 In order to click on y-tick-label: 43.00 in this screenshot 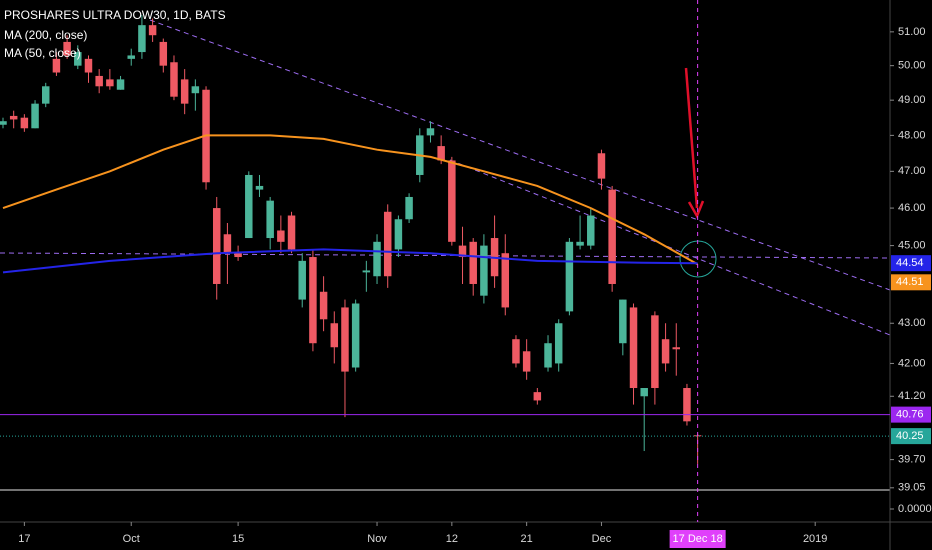, I will do `click(912, 323)`.